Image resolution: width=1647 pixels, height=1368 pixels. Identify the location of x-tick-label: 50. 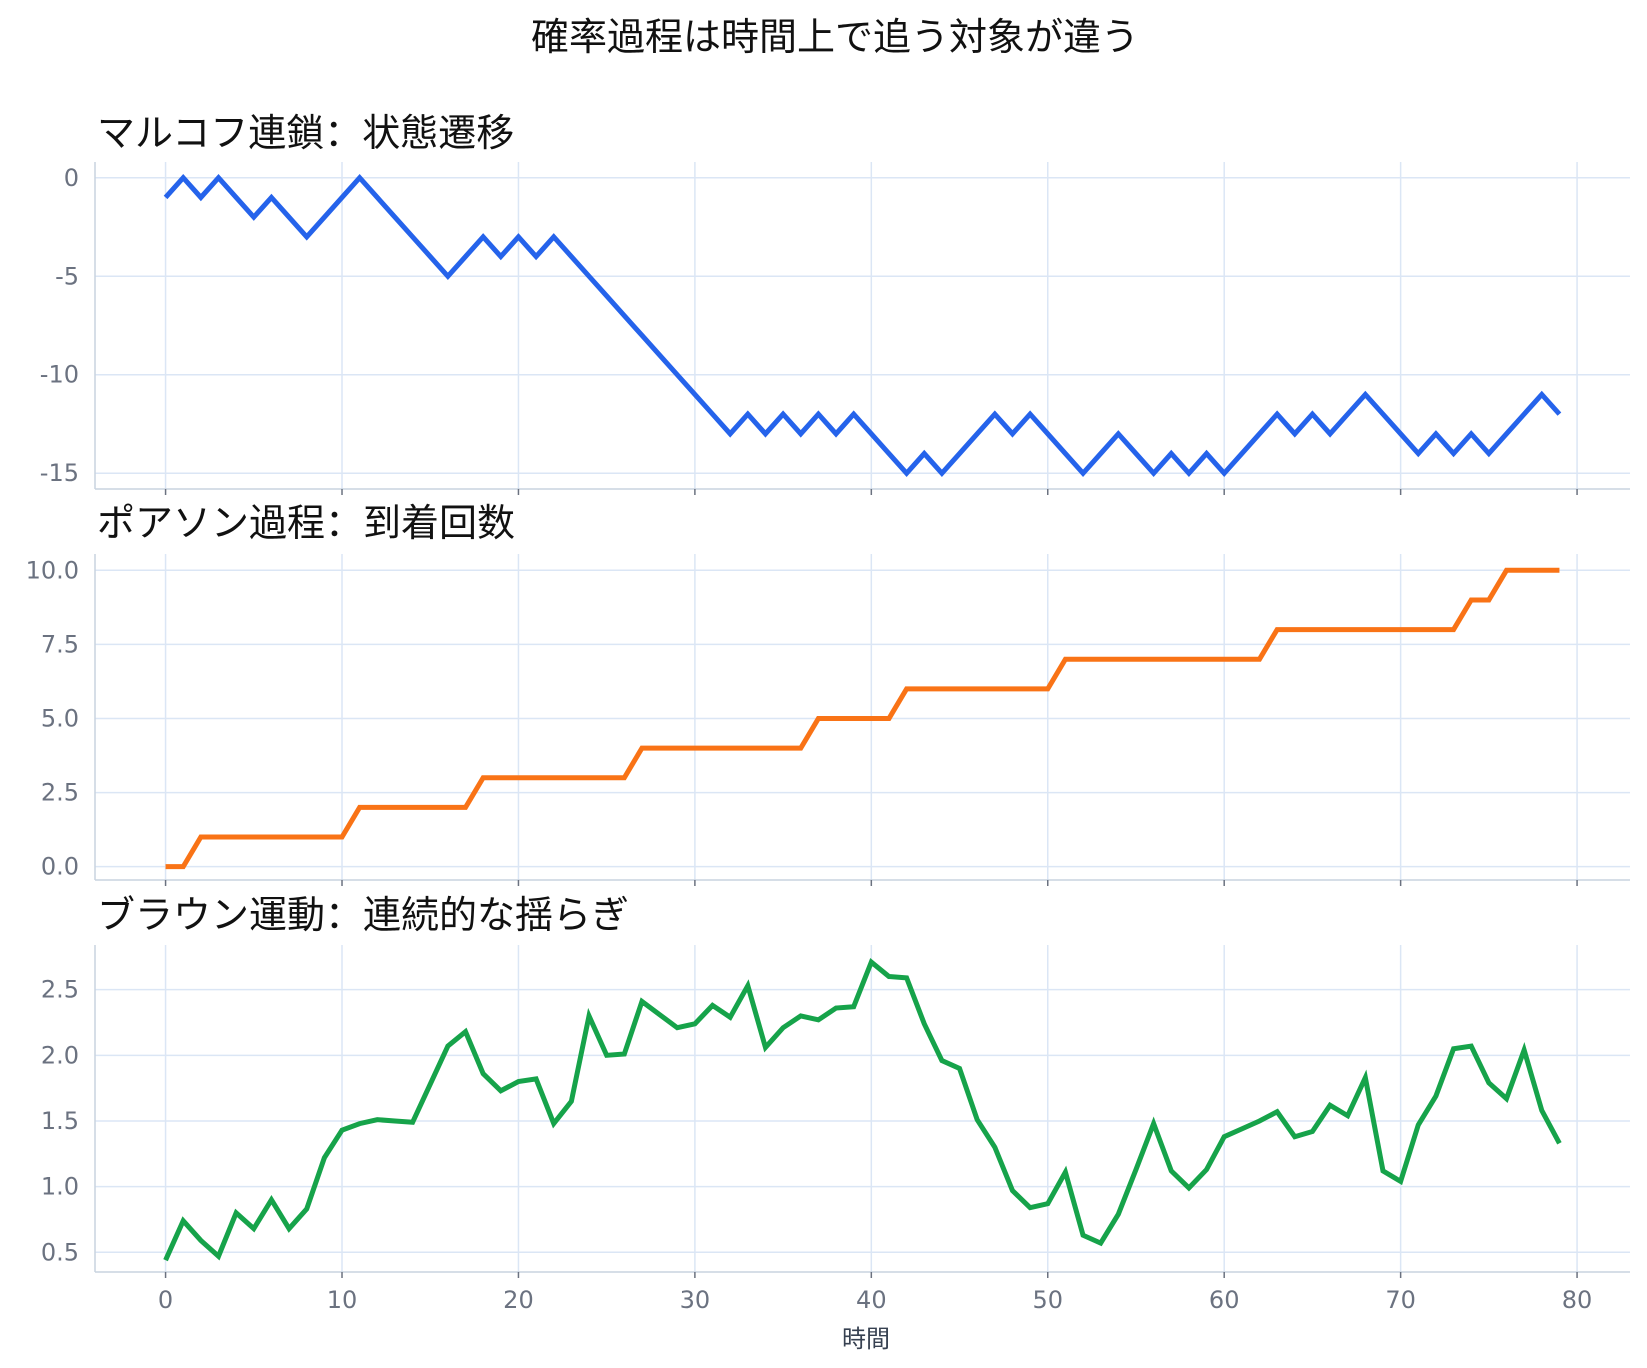
(1047, 1300).